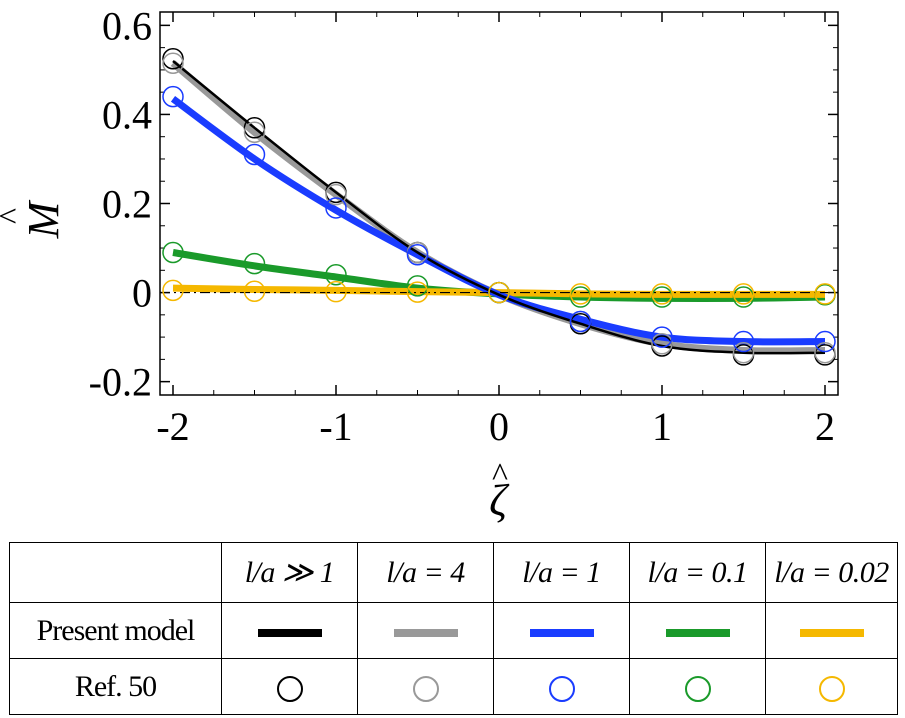 This screenshot has width=905, height=718. I want to click on x-tick-label: 1, so click(662, 426).